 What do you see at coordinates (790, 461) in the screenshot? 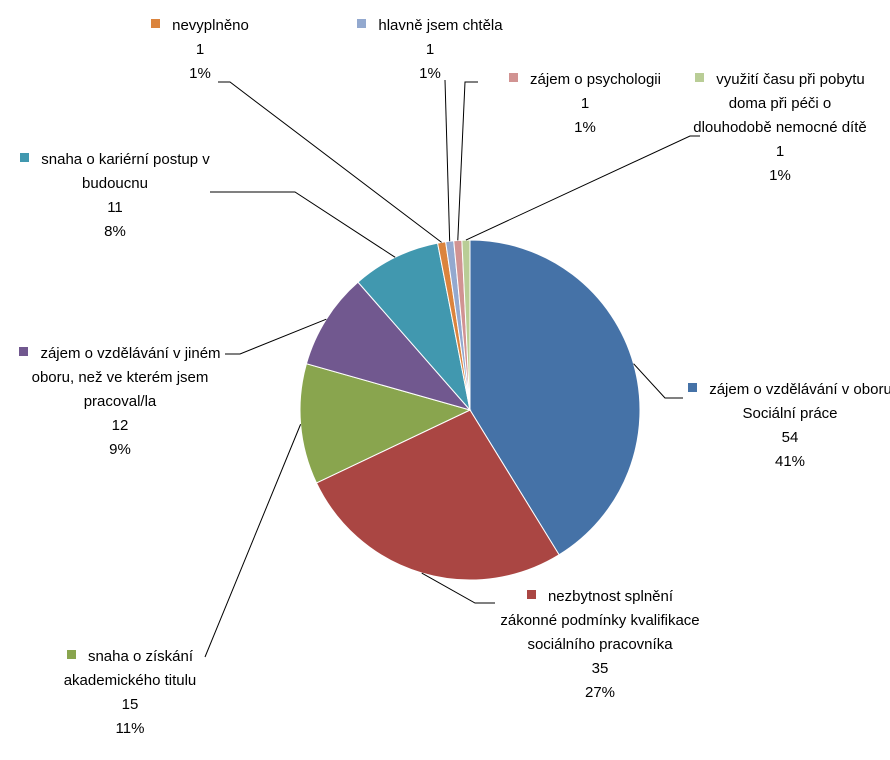
I see `percent-label: 41%` at bounding box center [790, 461].